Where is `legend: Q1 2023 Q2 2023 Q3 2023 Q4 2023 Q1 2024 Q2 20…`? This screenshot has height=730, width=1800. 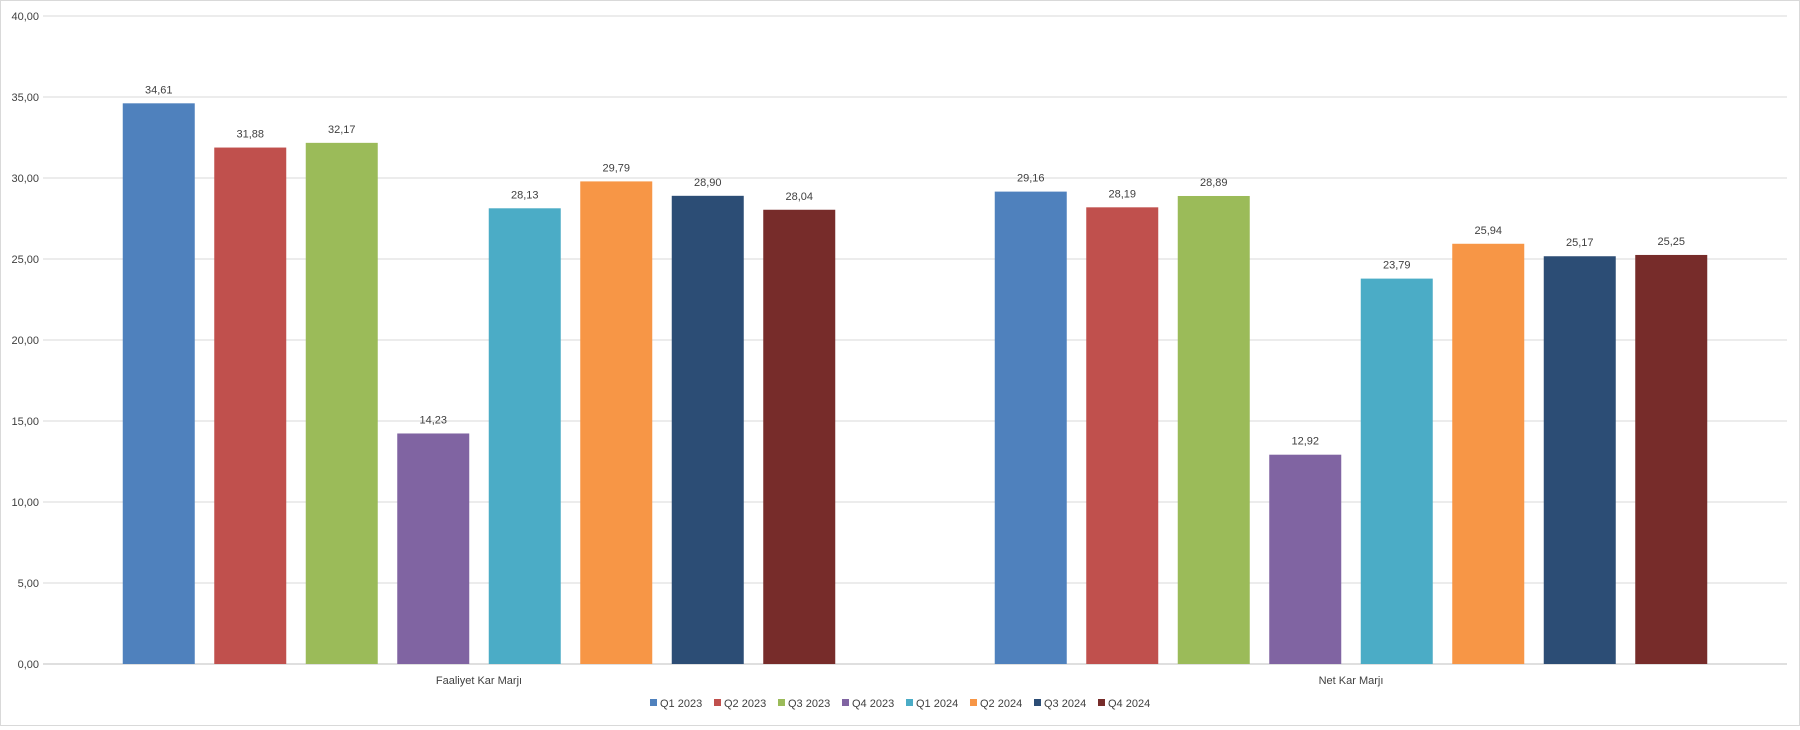
legend: Q1 2023 Q2 2023 Q3 2023 Q4 2023 Q1 2024 Q2 20… is located at coordinates (900, 704).